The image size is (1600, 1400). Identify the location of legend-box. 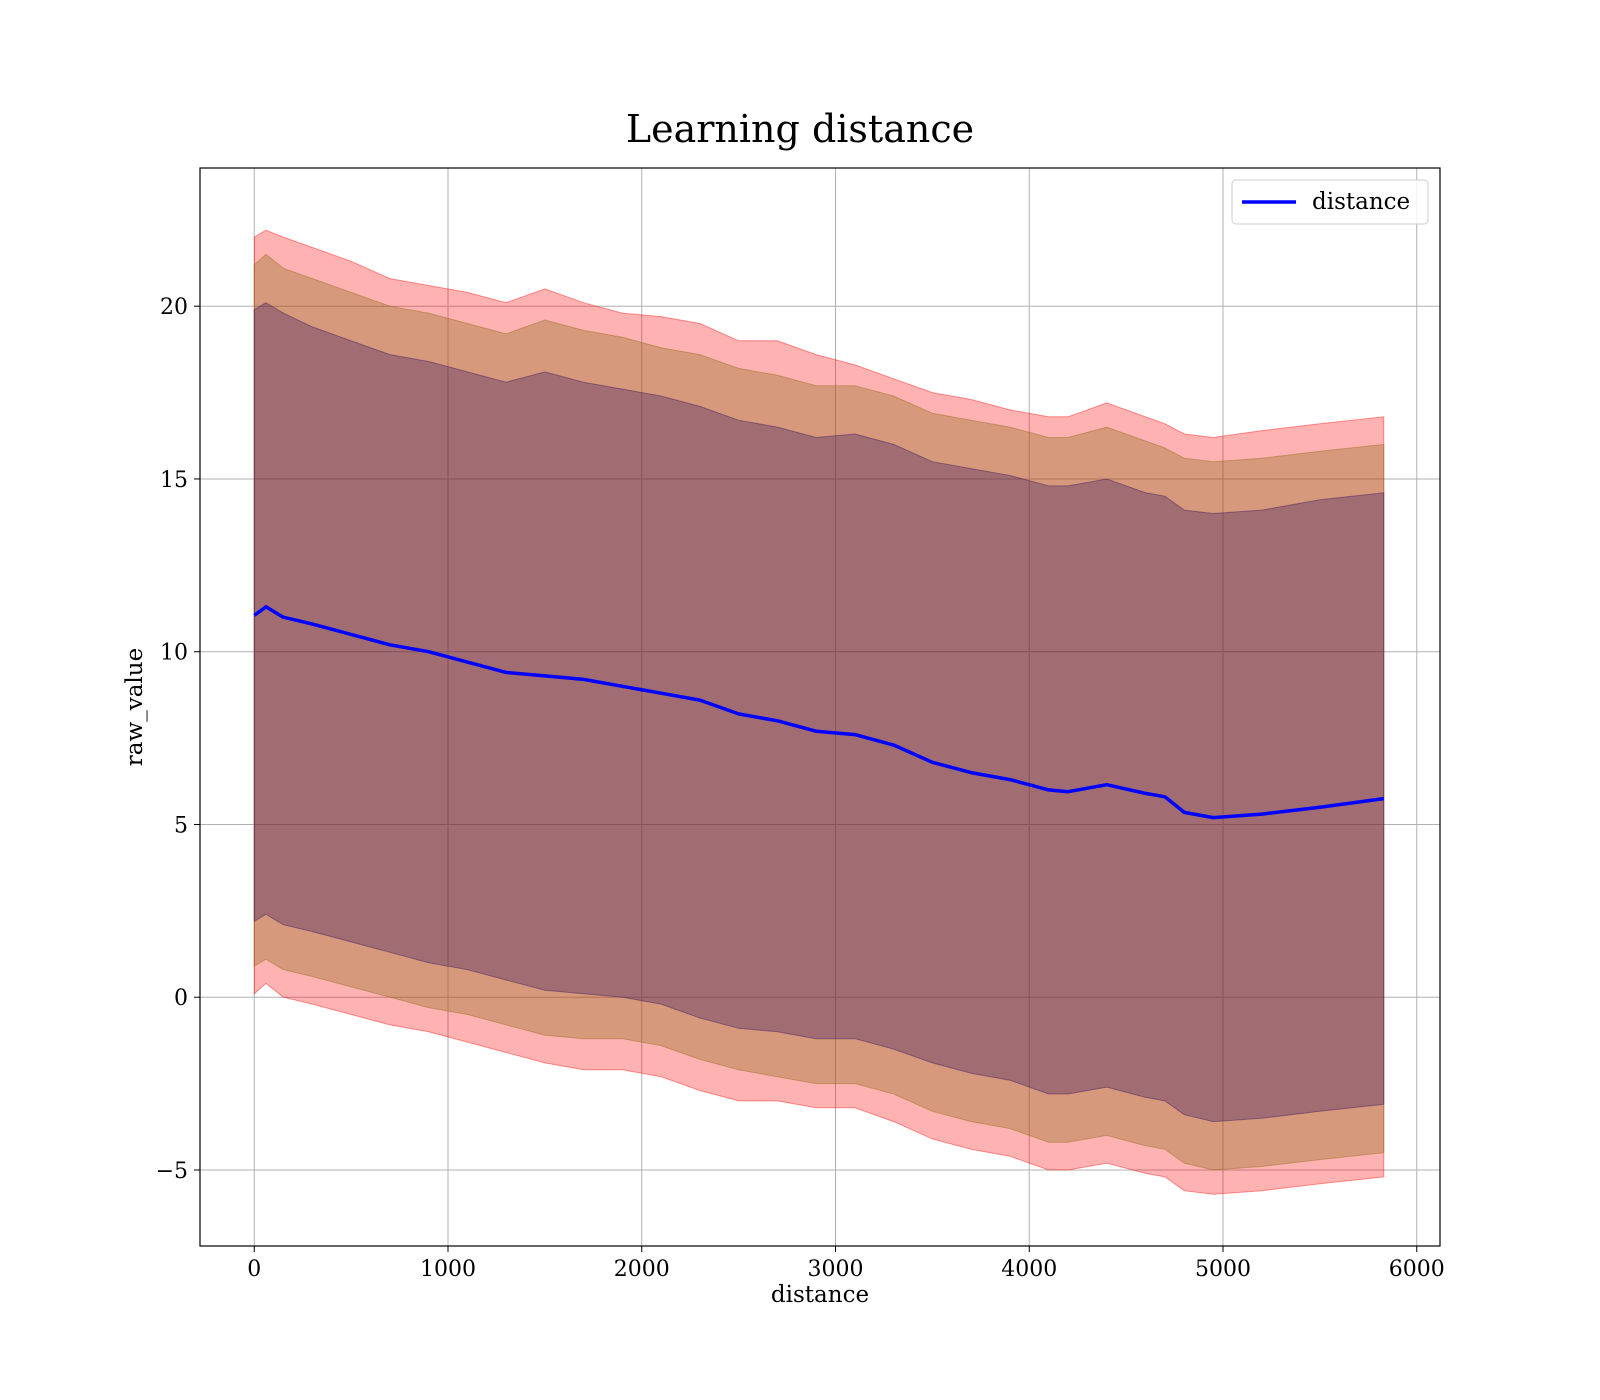
(1330, 202).